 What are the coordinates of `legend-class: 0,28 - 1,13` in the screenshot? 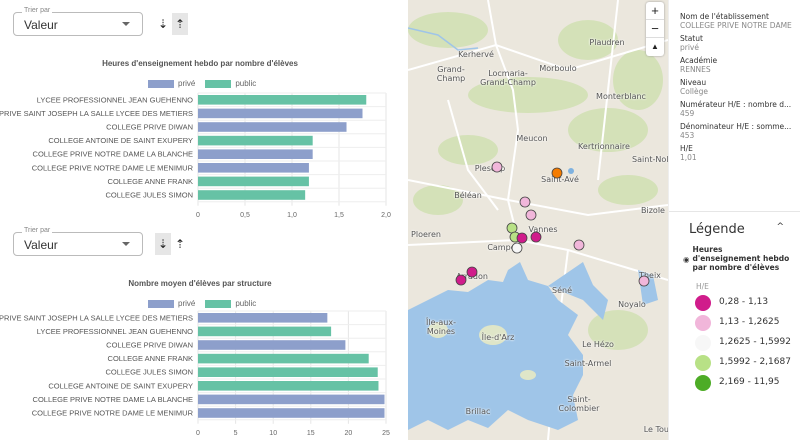 It's located at (745, 303).